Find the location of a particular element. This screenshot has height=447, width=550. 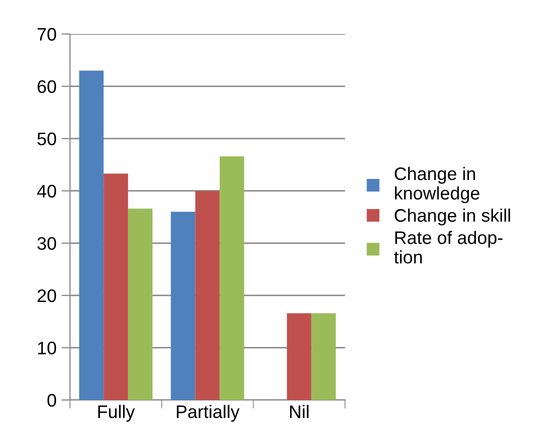

x-tick-label: Nil is located at coordinates (299, 411).